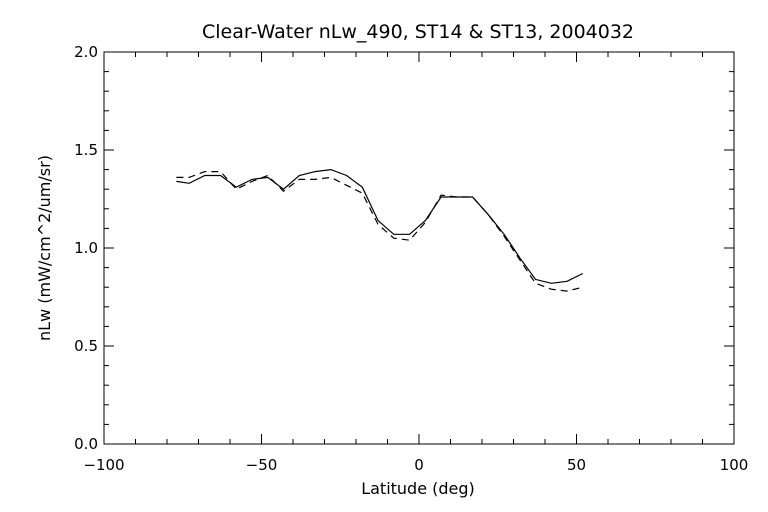 This screenshot has height=512, width=768. I want to click on y-axis-label: nLw (mW/cm^2/um/sr), so click(44, 248).